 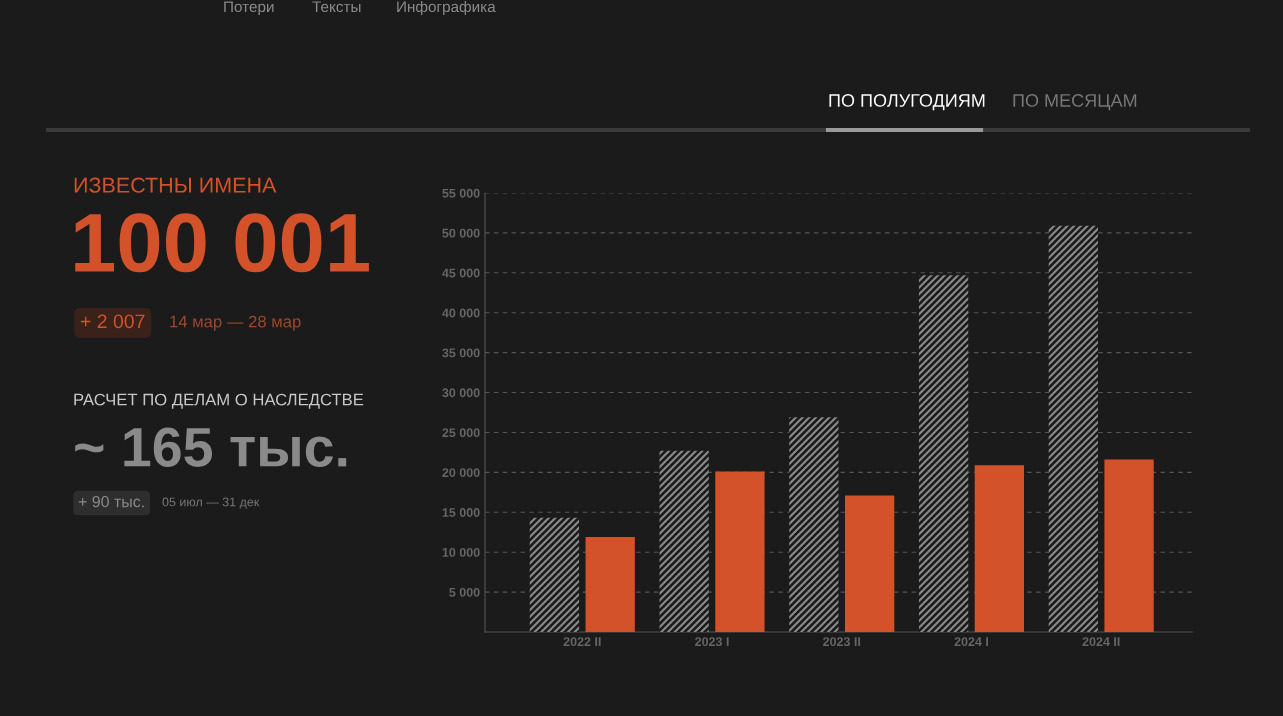 I want to click on text: Тексты, so click(x=336, y=7).